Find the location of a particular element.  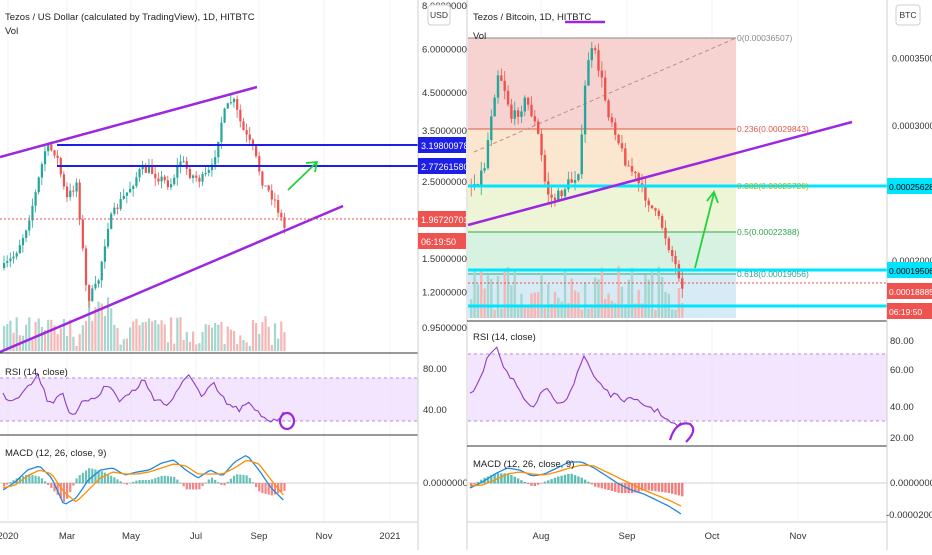

left-price-tick: 4.50000000 is located at coordinates (447, 93).